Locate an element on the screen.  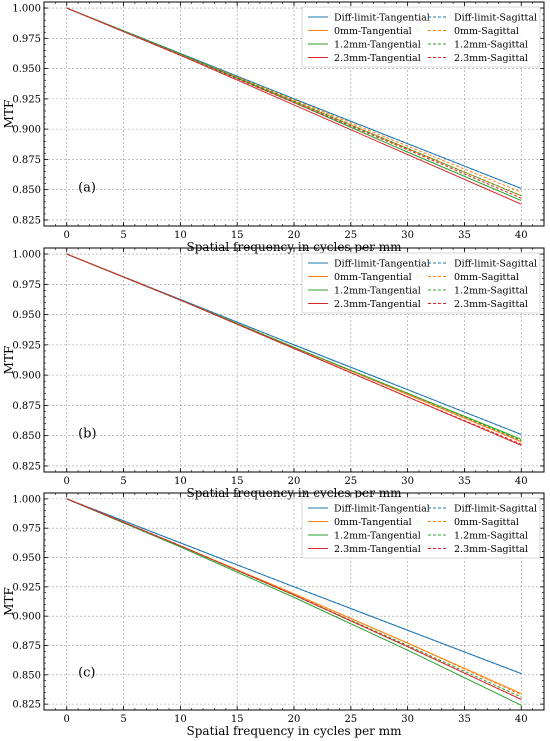
panel-label: (c) is located at coordinates (86, 672).